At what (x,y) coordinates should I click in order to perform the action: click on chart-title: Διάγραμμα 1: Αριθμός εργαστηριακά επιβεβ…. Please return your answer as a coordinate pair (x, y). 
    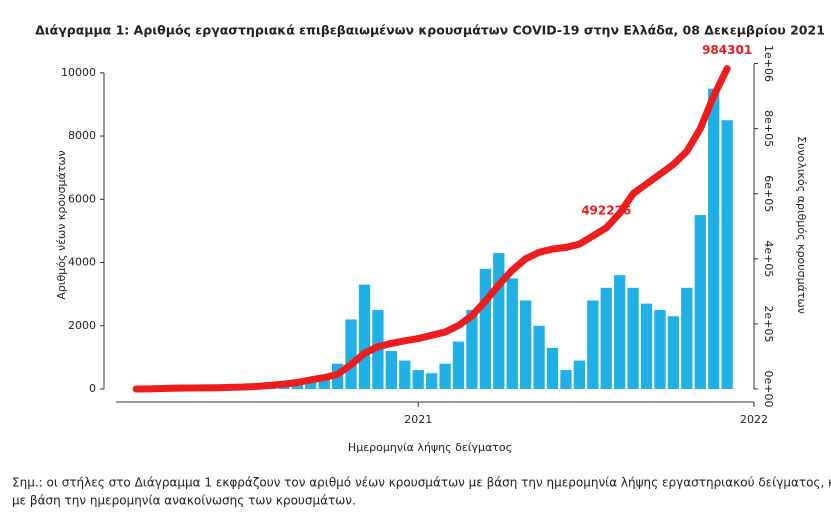
    Looking at the image, I should click on (430, 30).